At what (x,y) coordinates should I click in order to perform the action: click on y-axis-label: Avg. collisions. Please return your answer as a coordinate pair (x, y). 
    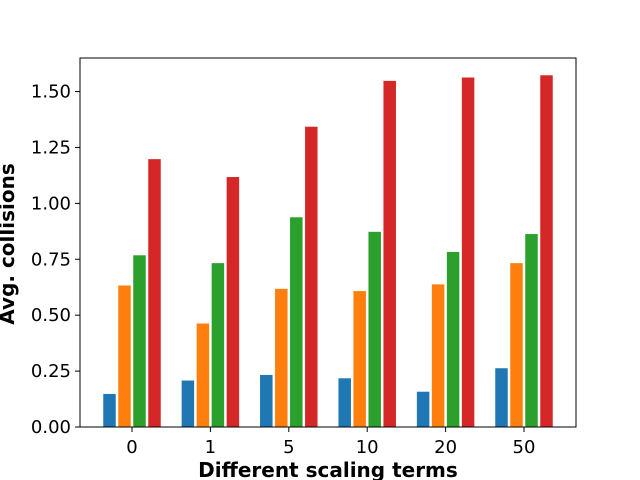
    Looking at the image, I should click on (9, 243).